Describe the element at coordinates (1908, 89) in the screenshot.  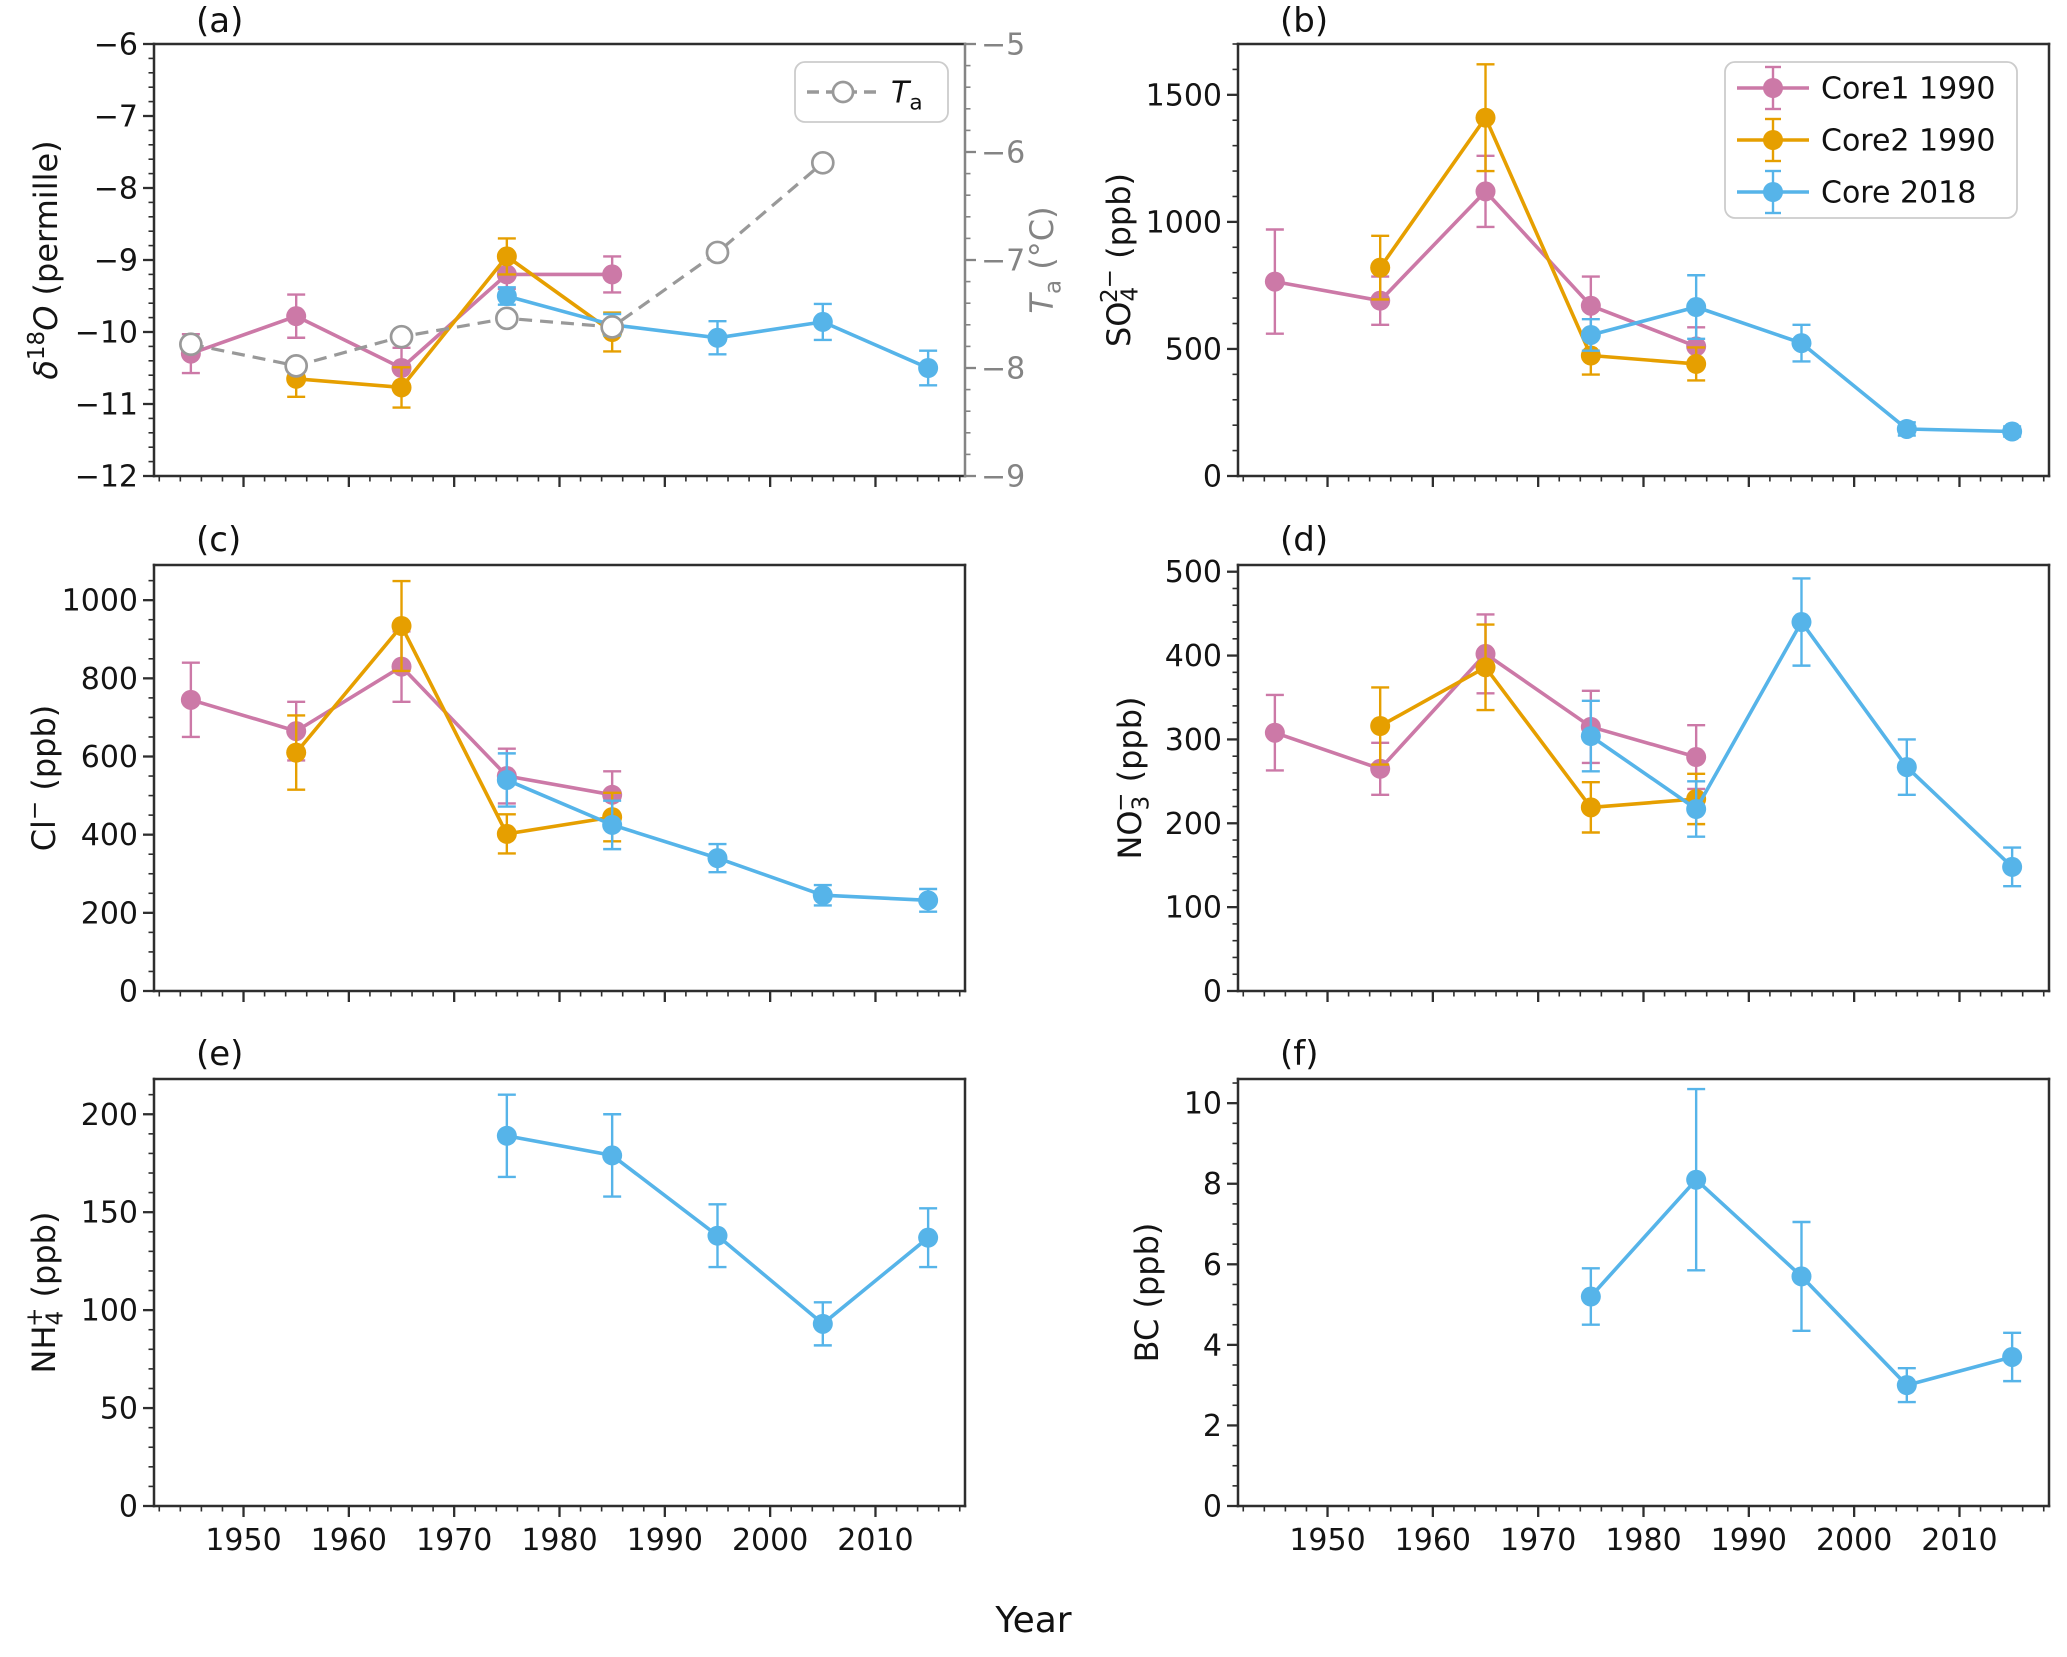
I see `svg-text: Core1 1990` at that location.